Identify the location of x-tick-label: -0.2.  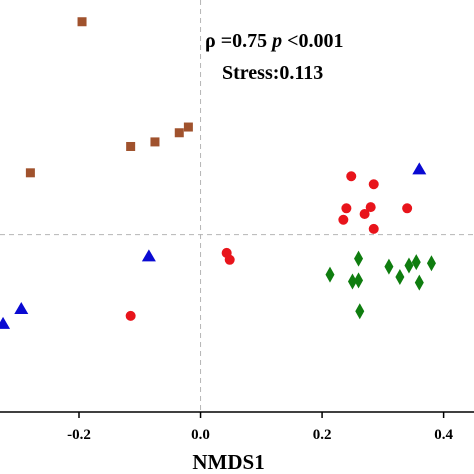
(79, 435).